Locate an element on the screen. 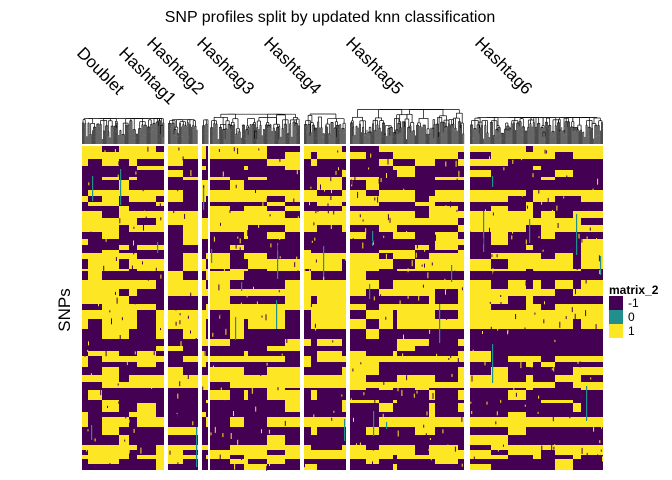 The image size is (672, 480). y-axis-label: SNPs is located at coordinates (64, 309).